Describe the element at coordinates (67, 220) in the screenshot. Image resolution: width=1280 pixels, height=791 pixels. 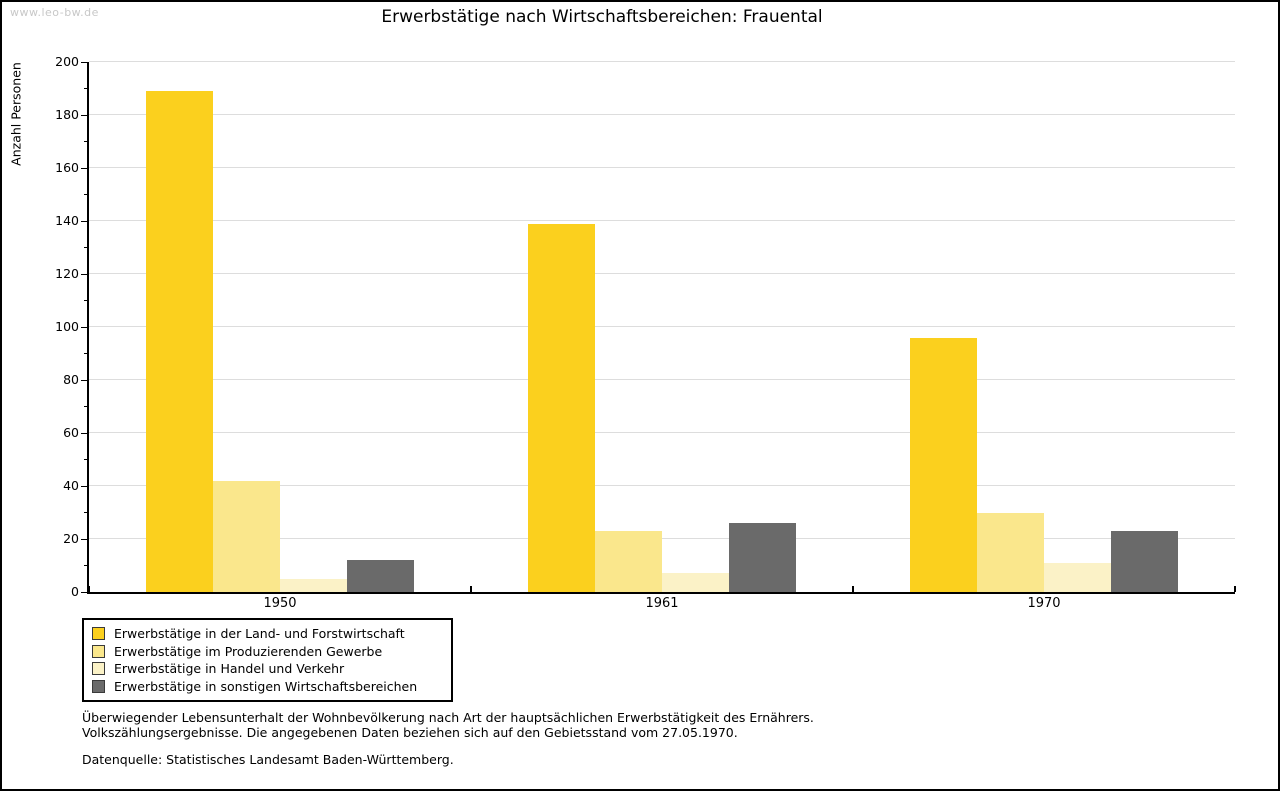
I see `y-tick-label: 140` at that location.